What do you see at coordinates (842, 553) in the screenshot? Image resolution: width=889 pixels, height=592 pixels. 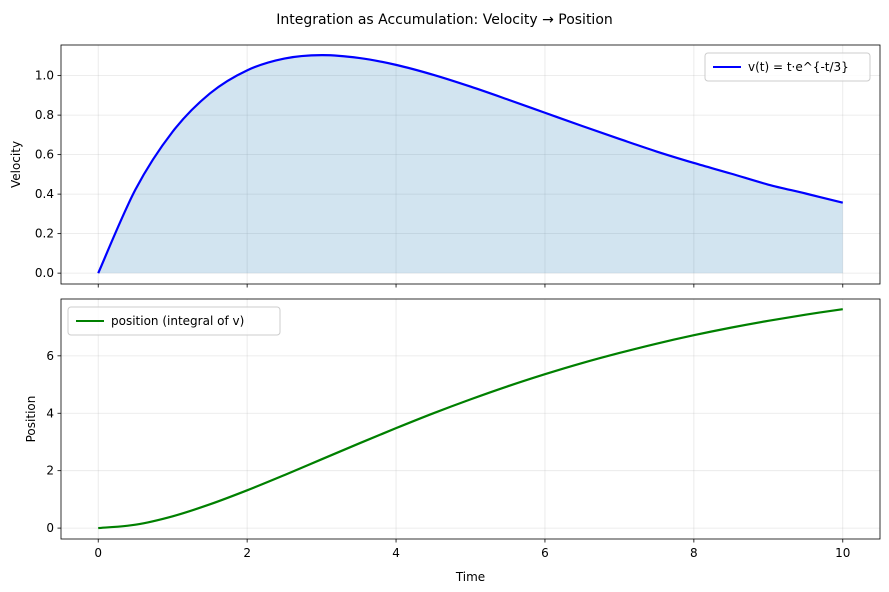 I see `x-tick-label: 10` at bounding box center [842, 553].